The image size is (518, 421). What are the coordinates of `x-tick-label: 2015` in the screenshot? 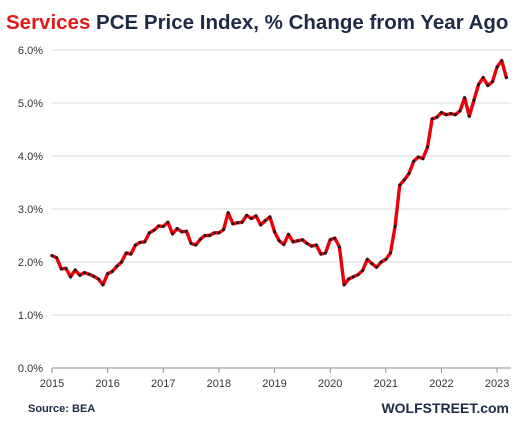 It's located at (52, 384).